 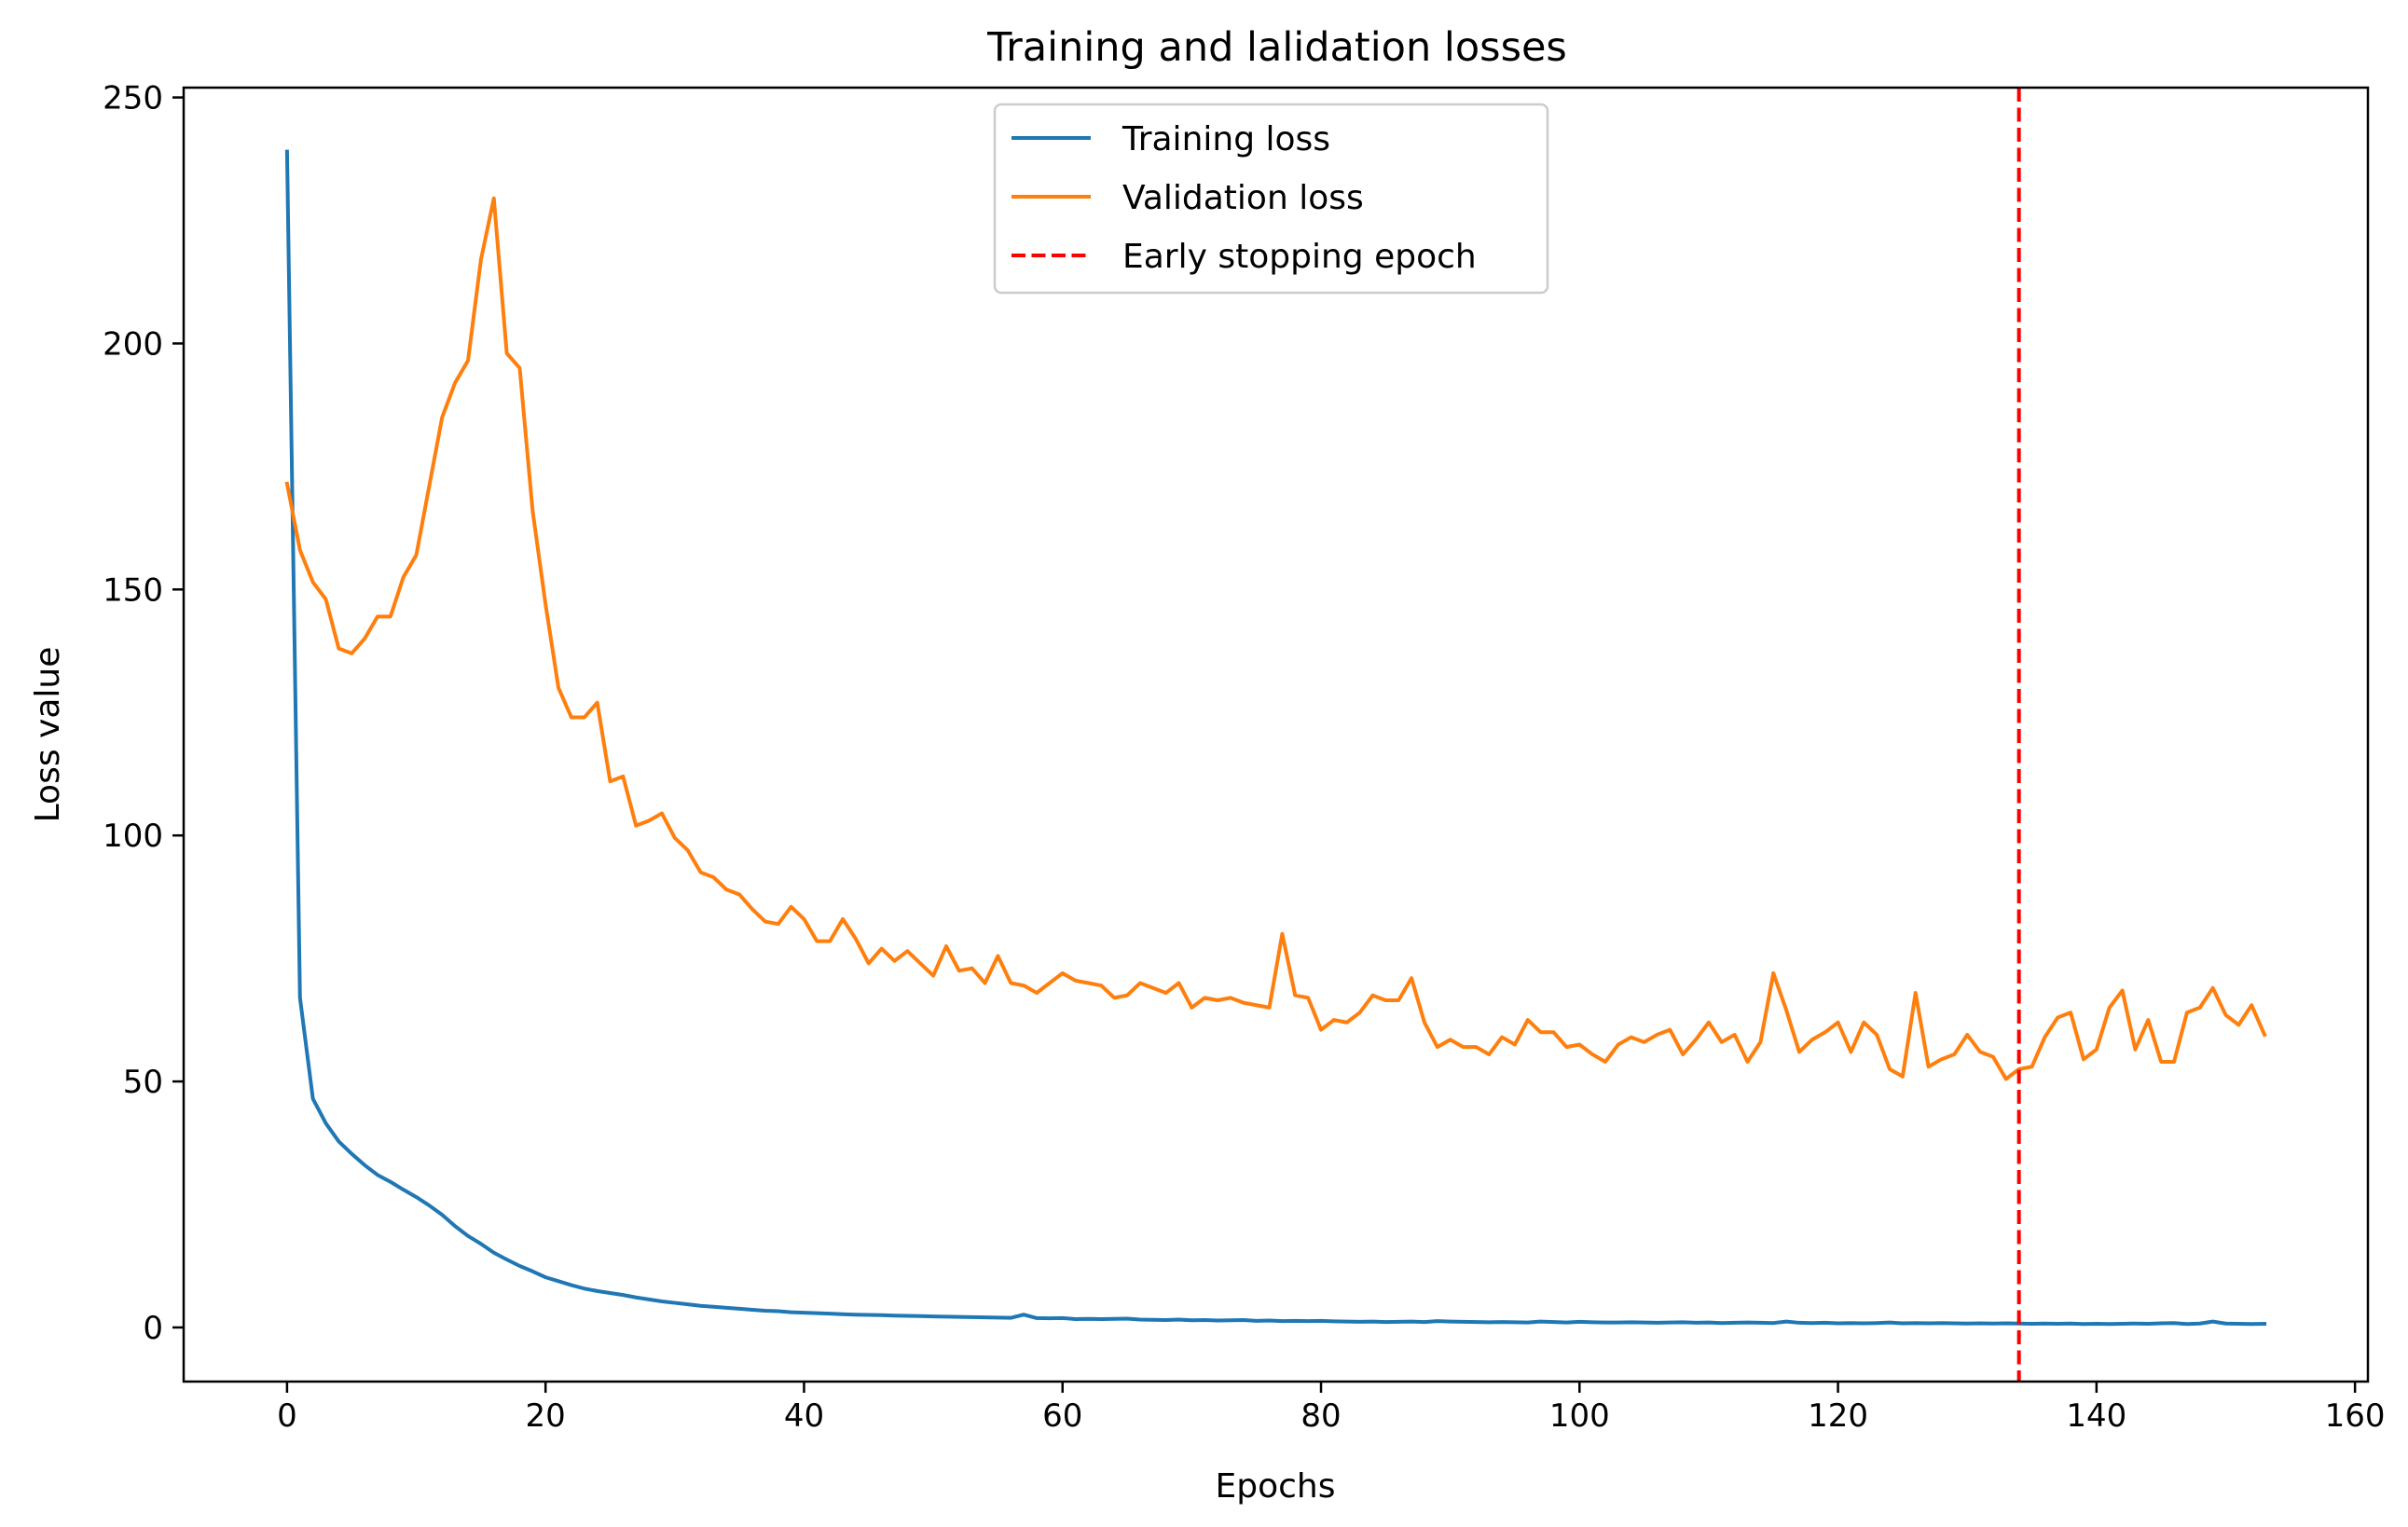 I want to click on x-tick-label: 60, so click(x=1062, y=1416).